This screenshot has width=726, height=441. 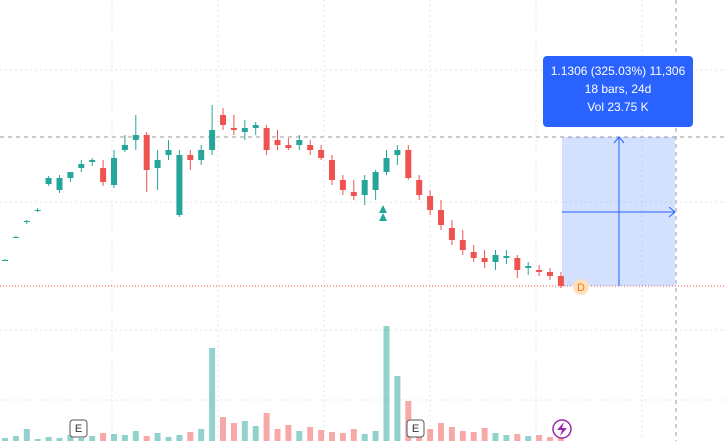 I want to click on tooltip-volume: Vol 23.75 K, so click(x=618, y=107).